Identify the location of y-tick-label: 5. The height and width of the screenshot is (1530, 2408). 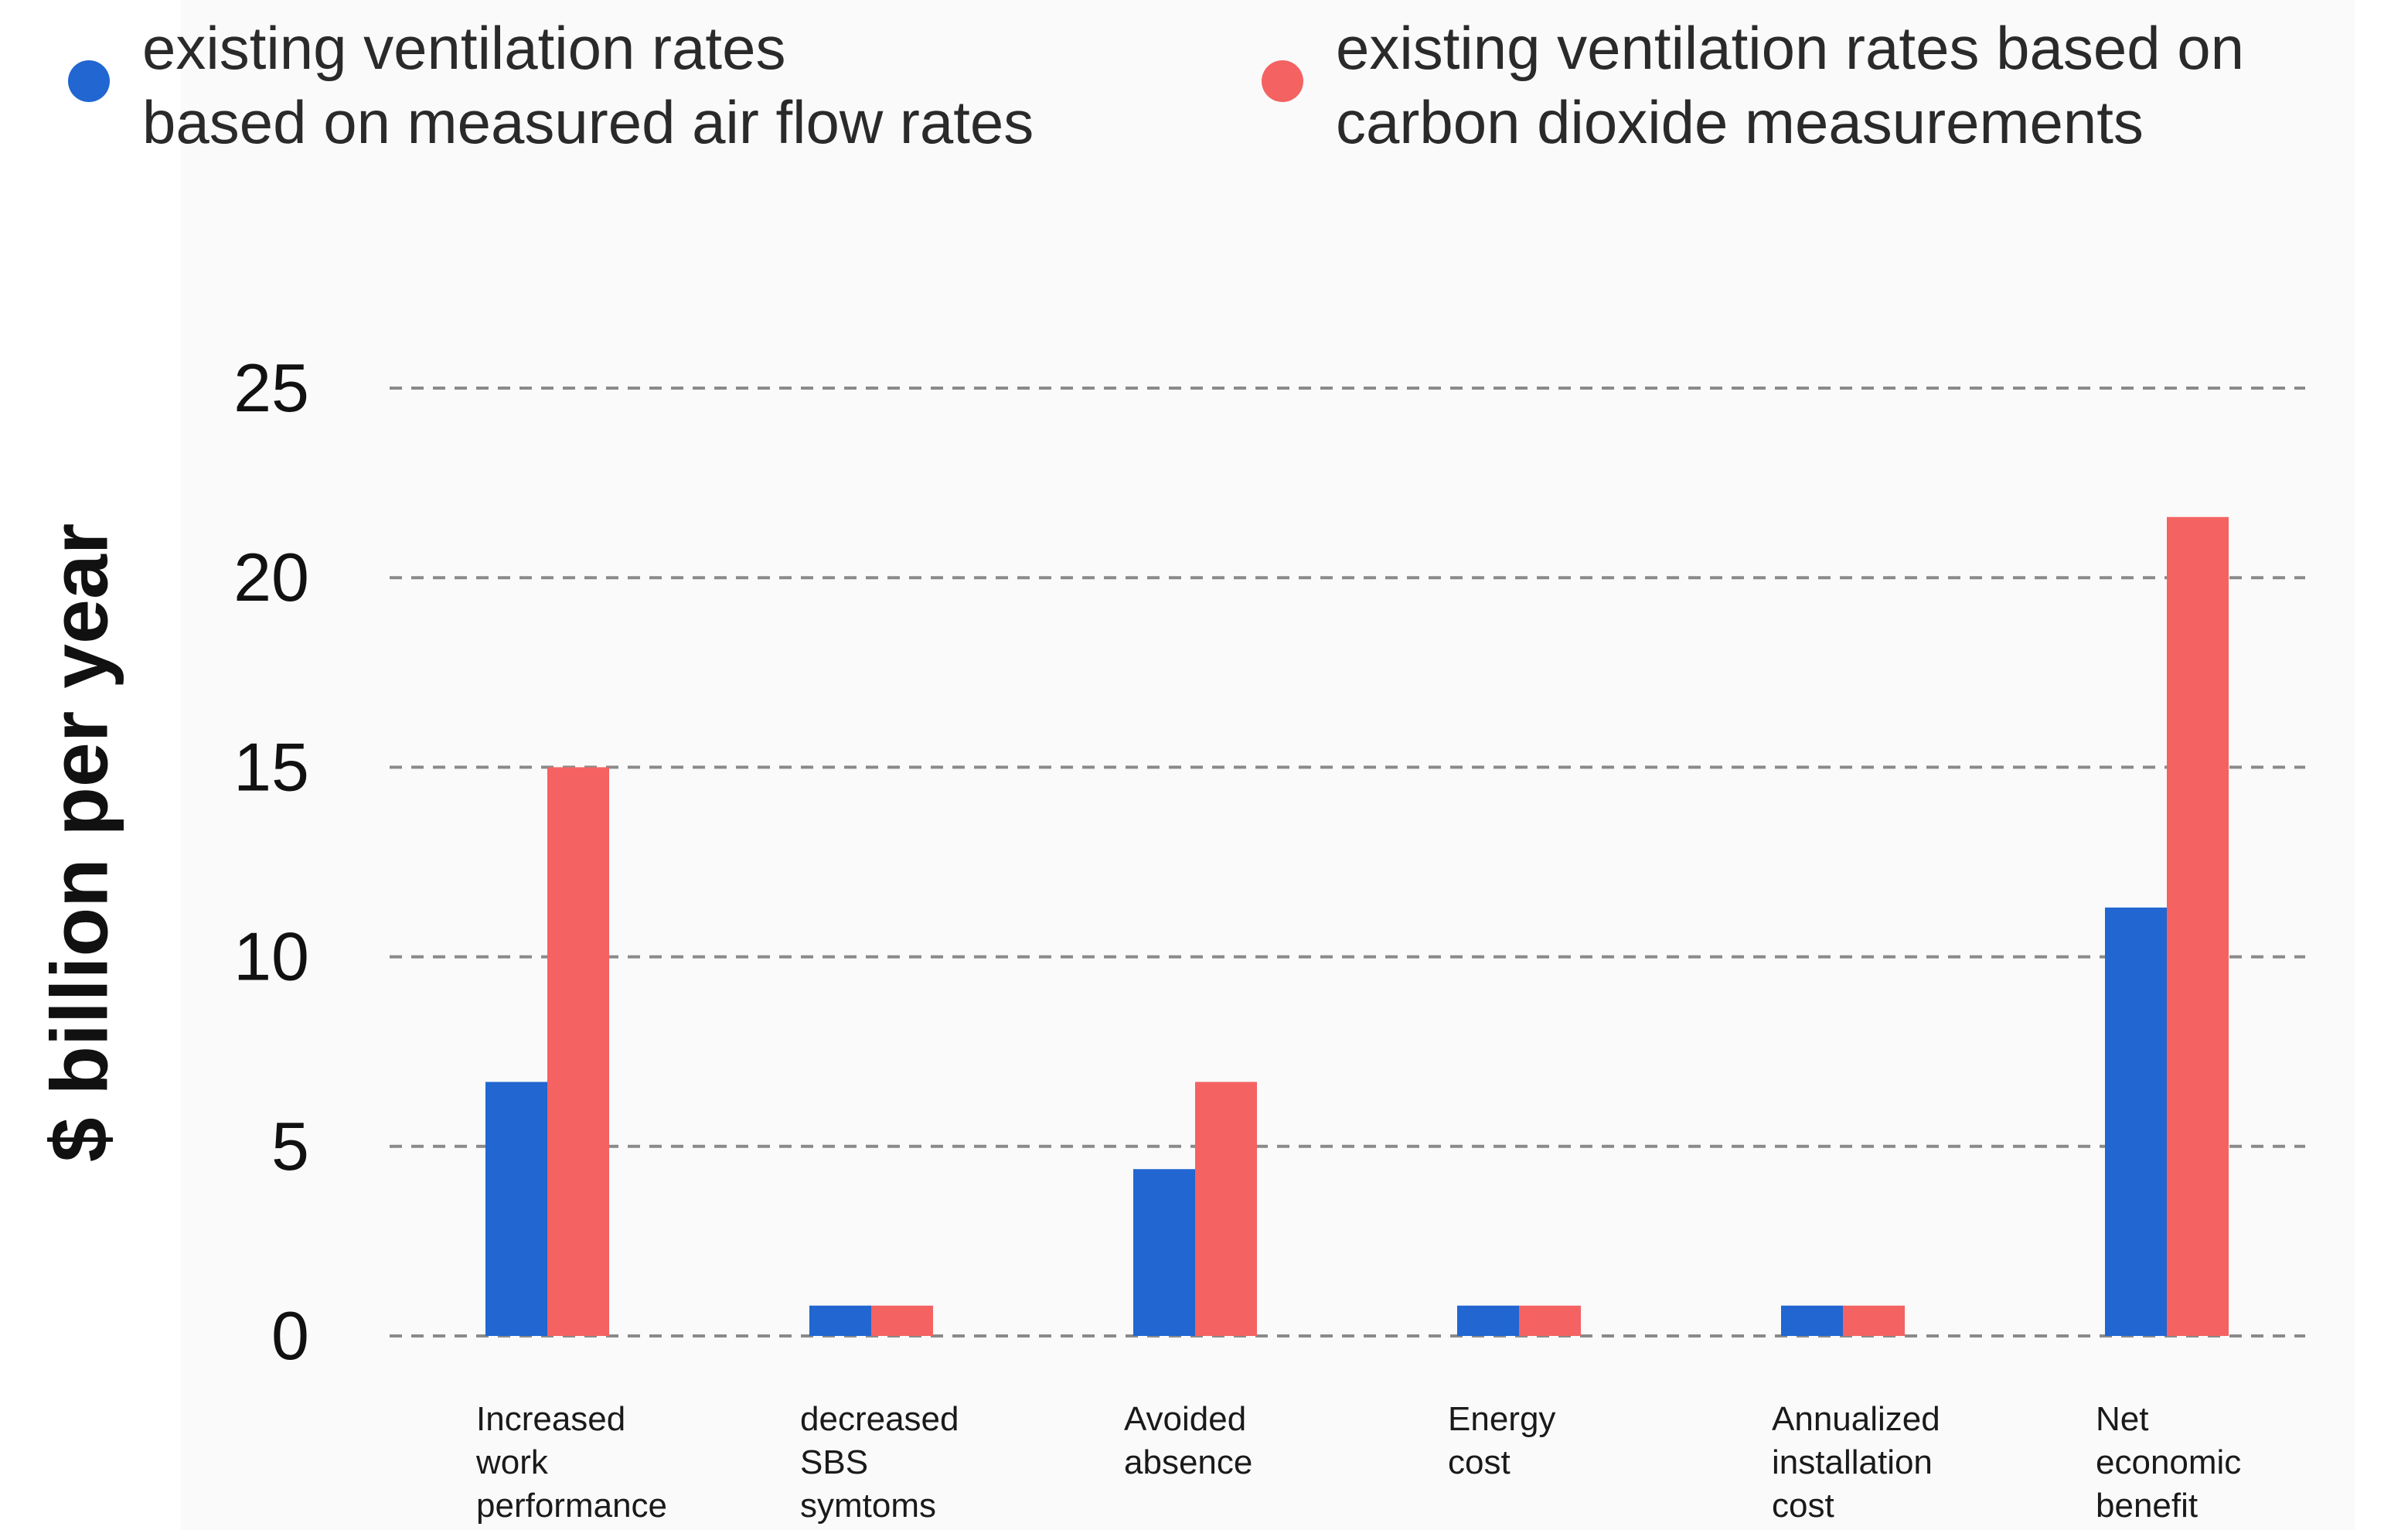
(290, 1146).